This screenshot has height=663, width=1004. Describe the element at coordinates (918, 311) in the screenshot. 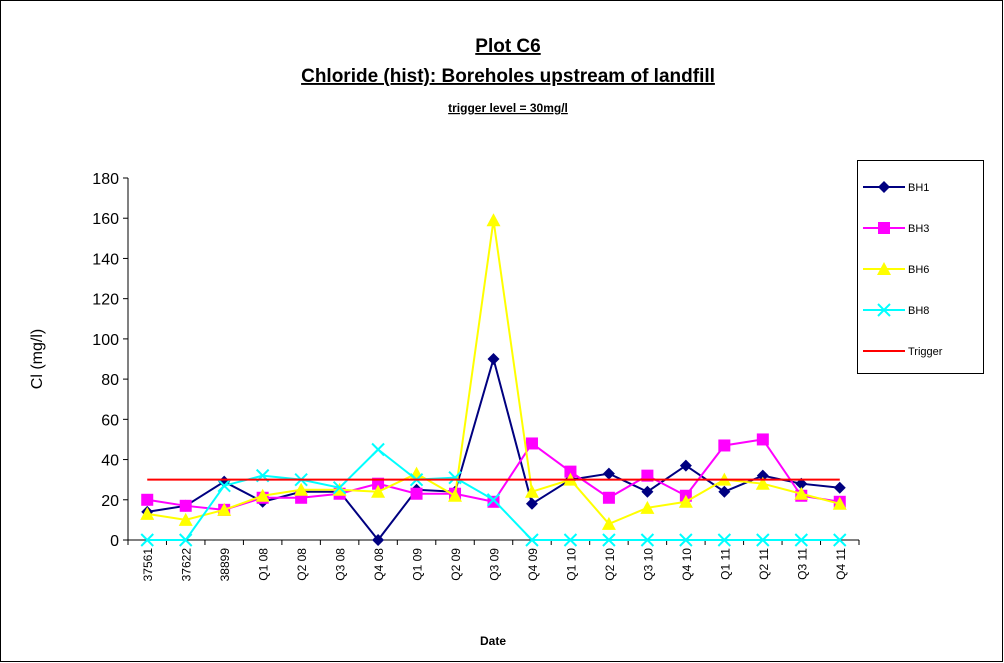

I see `legend-label: BH8` at that location.